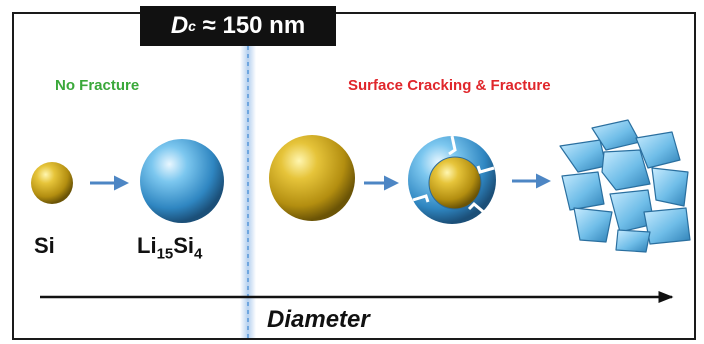 This screenshot has height=344, width=704. What do you see at coordinates (449, 85) in the screenshot?
I see `fracture-caption: Surface Cracking & Fracture` at bounding box center [449, 85].